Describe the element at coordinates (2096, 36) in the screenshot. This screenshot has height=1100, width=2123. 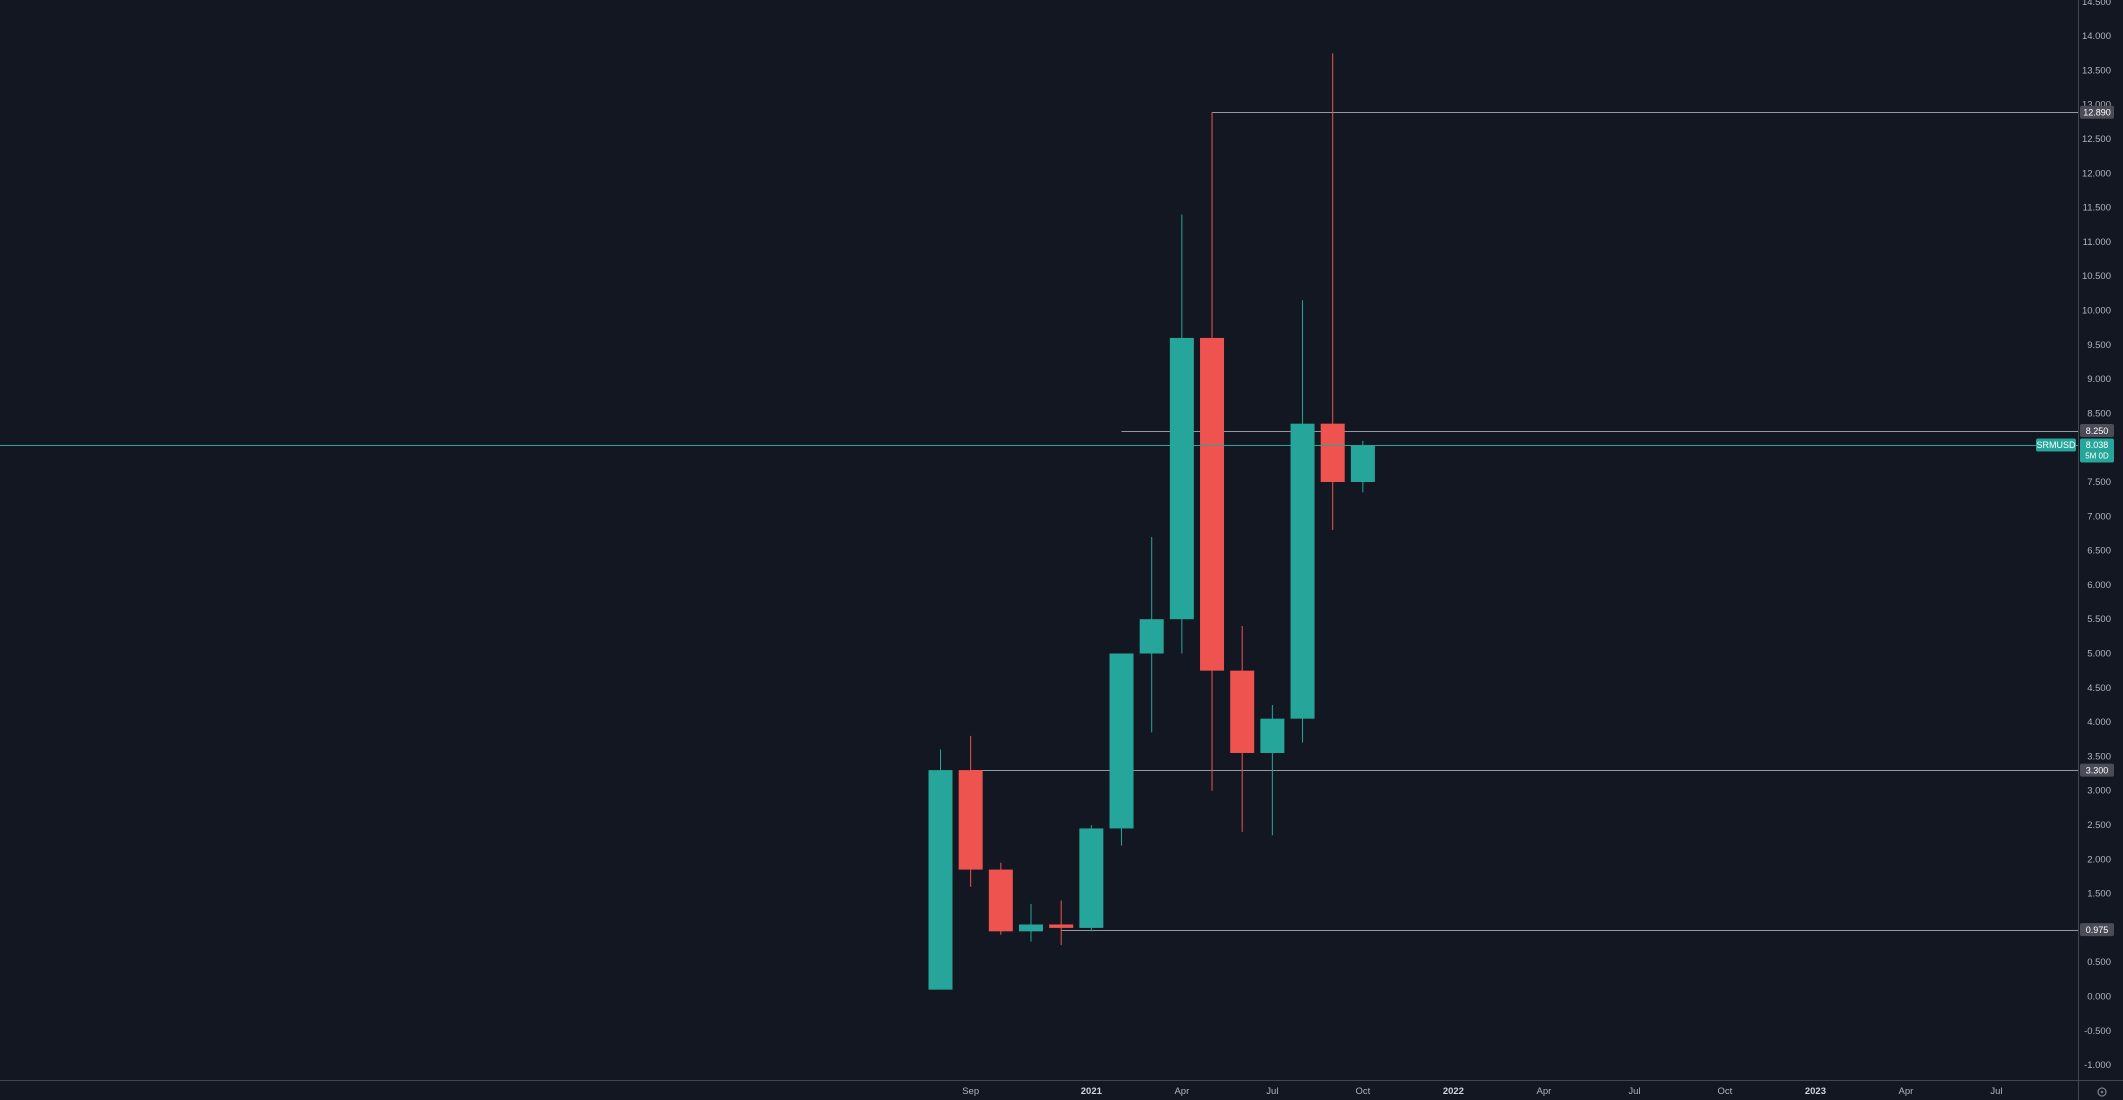
I see `price-tick-label: 14.000` at that location.